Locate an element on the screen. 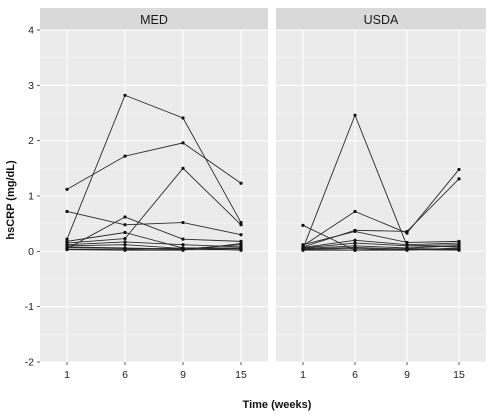 This screenshot has width=492, height=416. y-axis-title: hsCRP (mg/dL) is located at coordinates (11, 200).